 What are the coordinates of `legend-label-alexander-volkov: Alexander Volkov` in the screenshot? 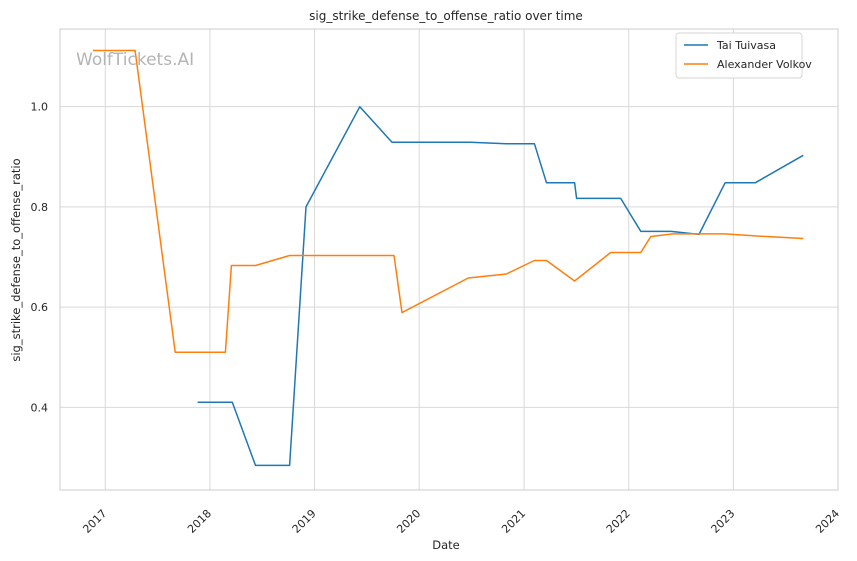 It's located at (764, 64).